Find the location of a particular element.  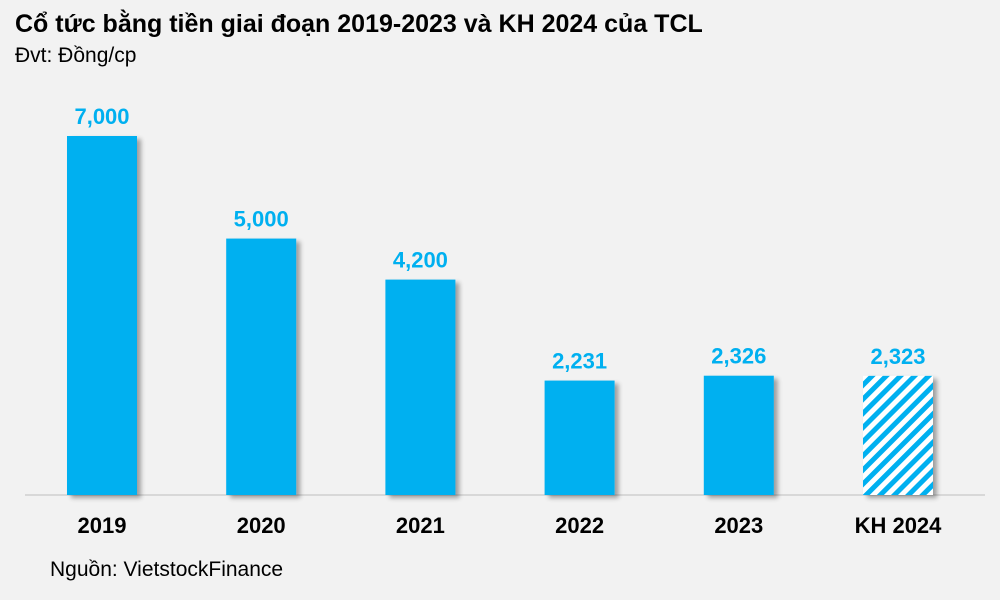

source-note: Nguồn: VietstockFinance is located at coordinates (167, 569).